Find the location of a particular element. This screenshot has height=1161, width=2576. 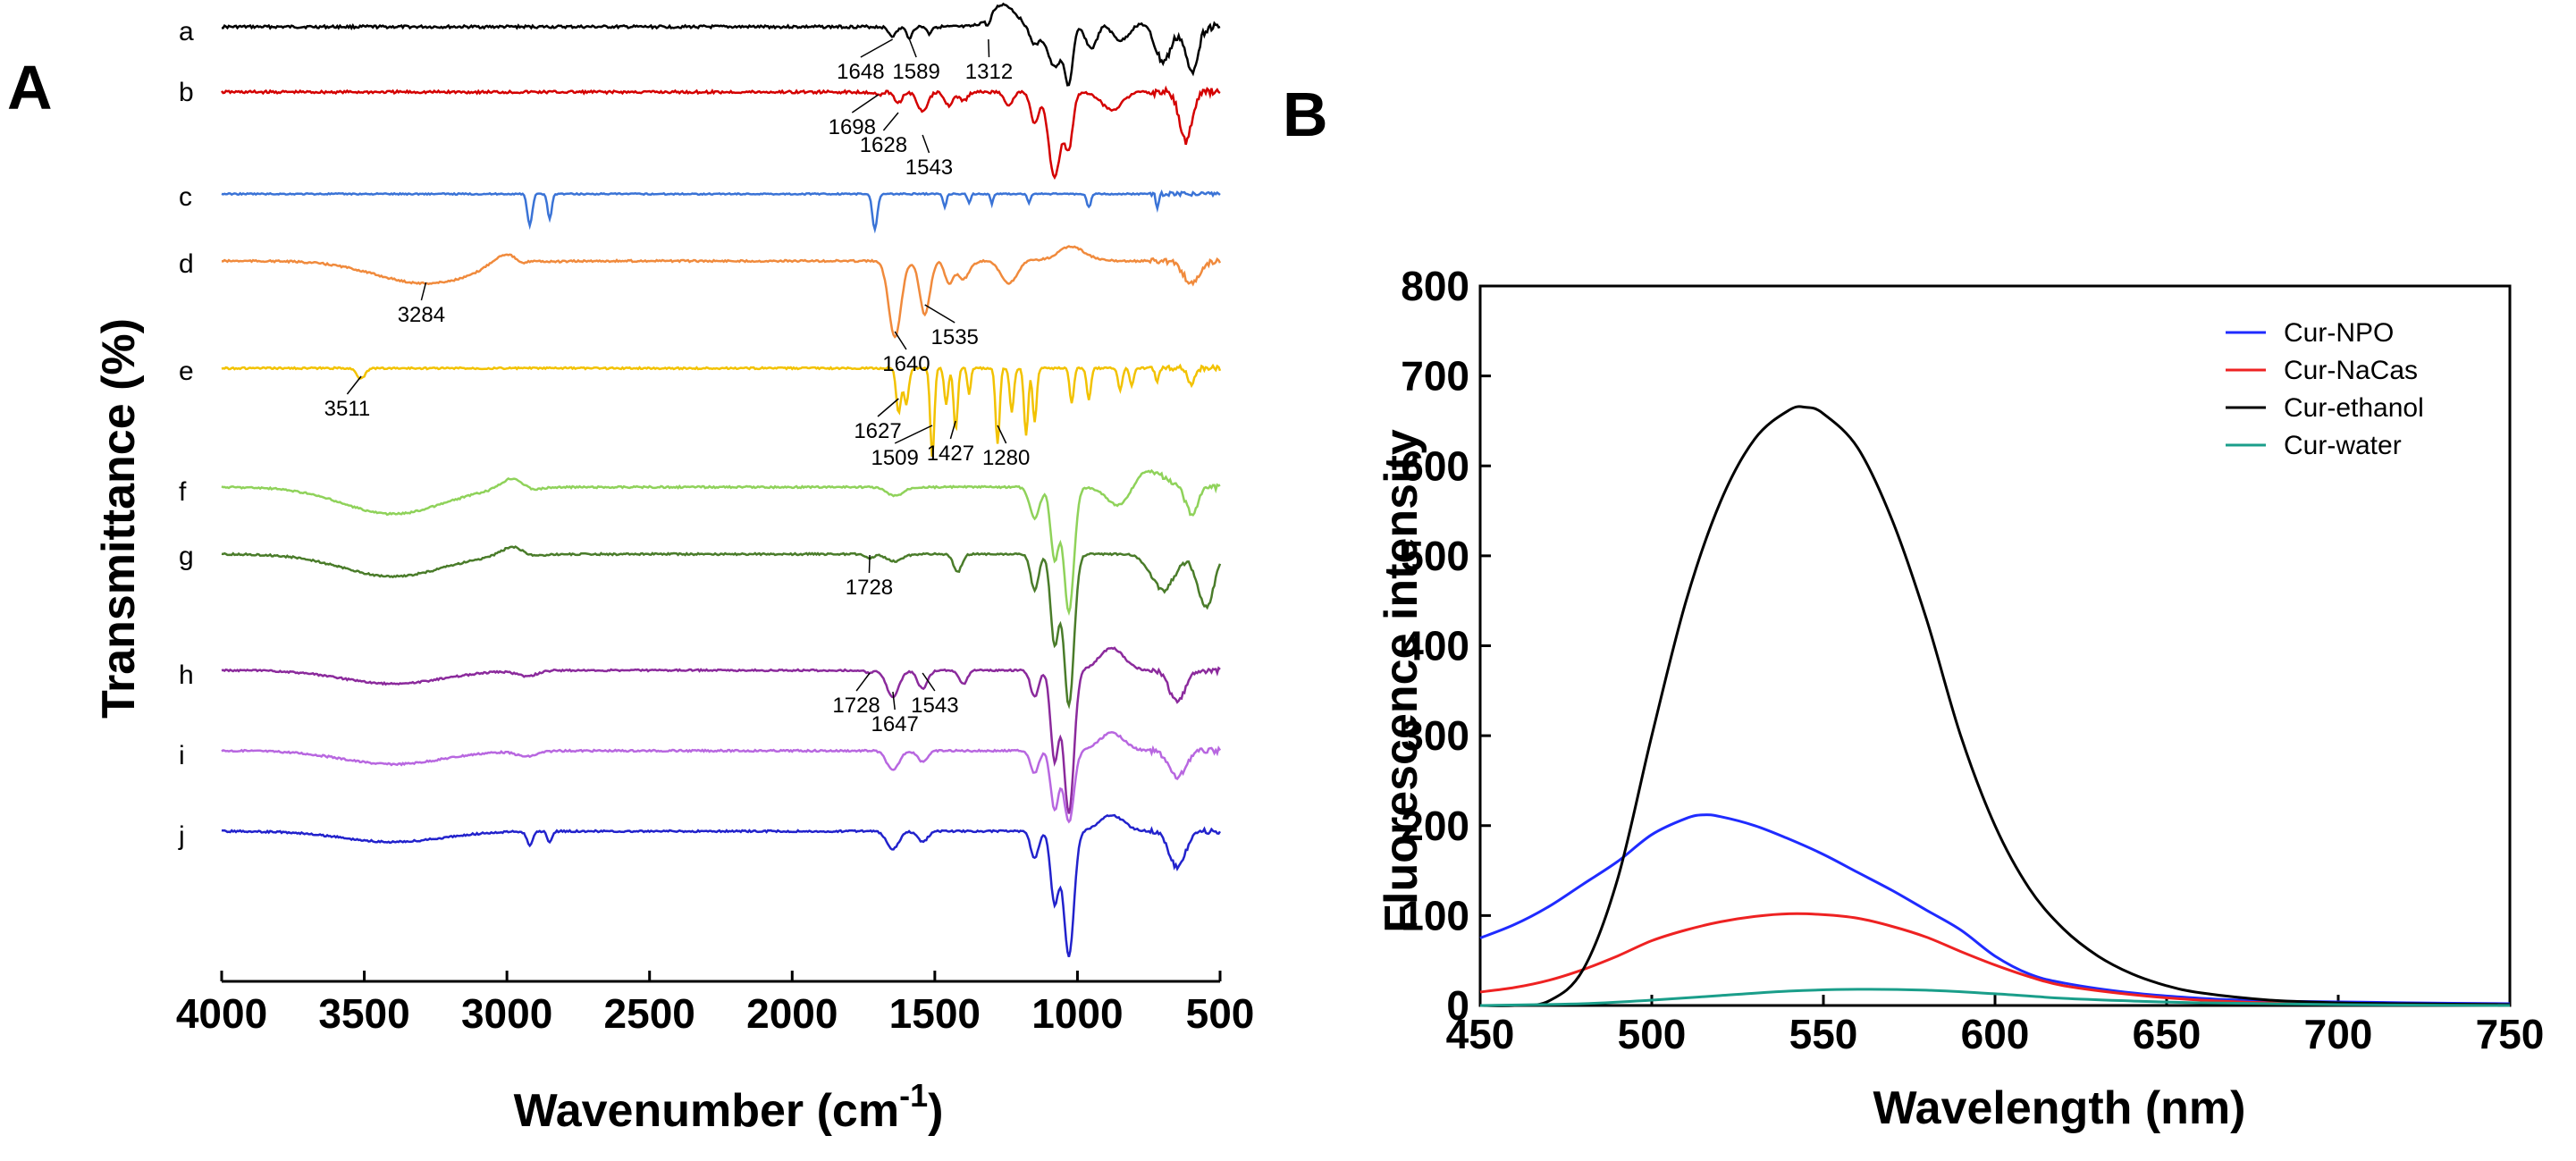

panel-a-x-axis-title-close: ) is located at coordinates (936, 1111).